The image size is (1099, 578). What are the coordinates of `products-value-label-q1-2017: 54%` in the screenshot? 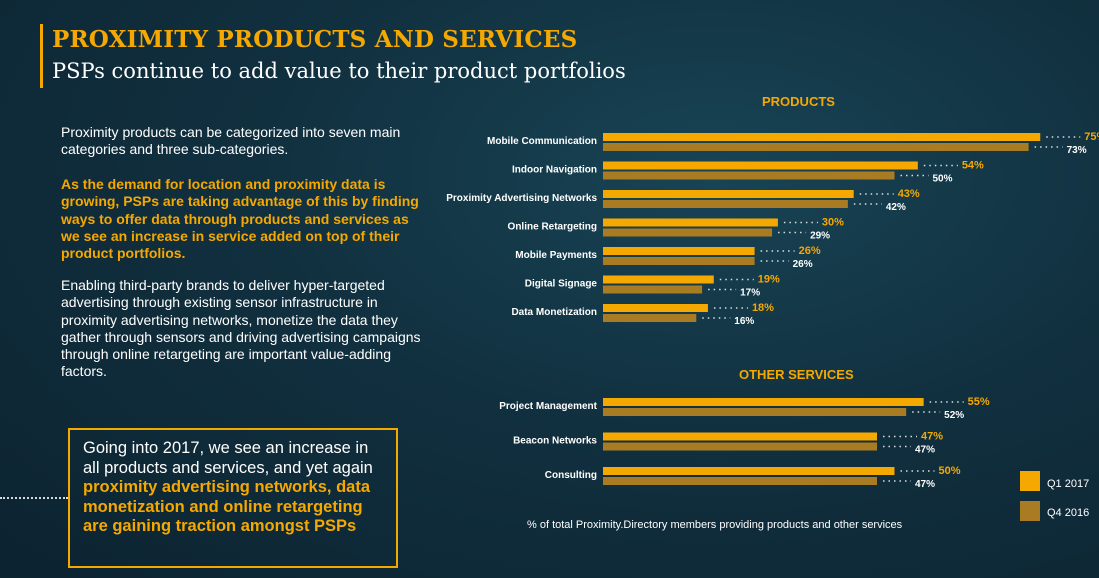 It's located at (973, 166).